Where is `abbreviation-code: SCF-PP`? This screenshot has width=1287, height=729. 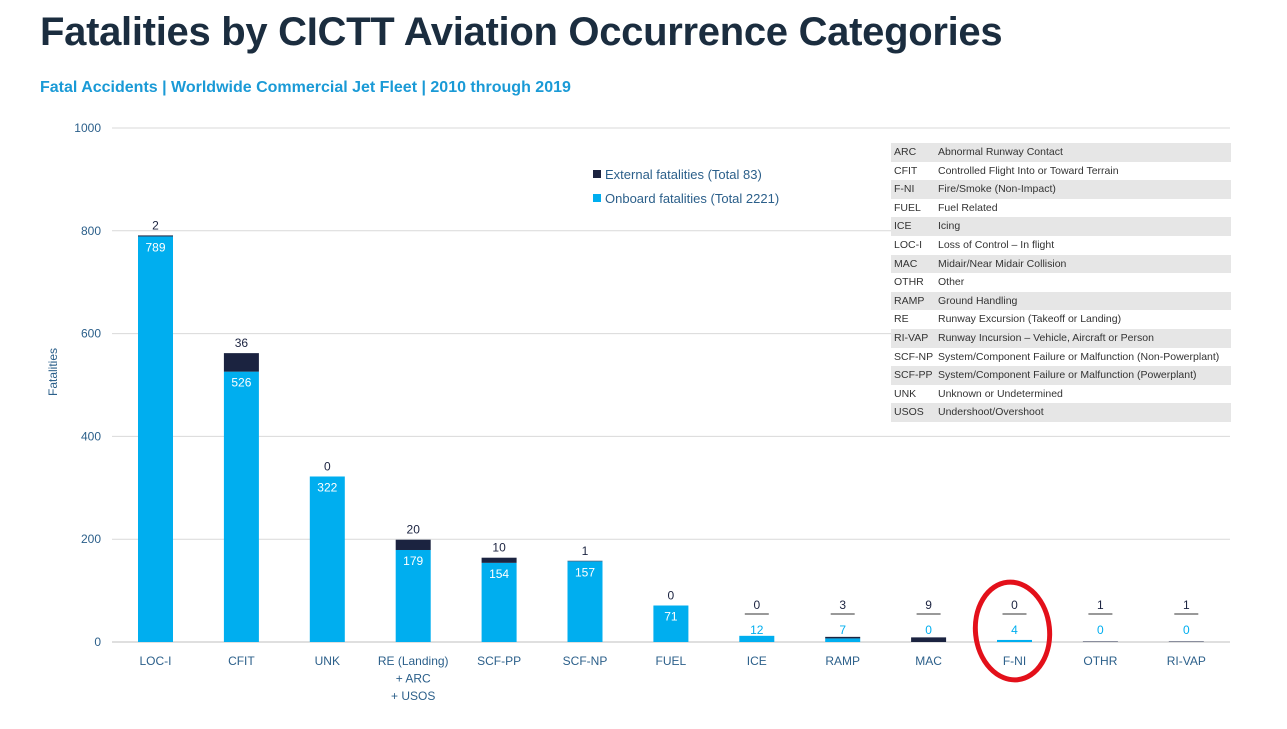 abbreviation-code: SCF-PP is located at coordinates (913, 375).